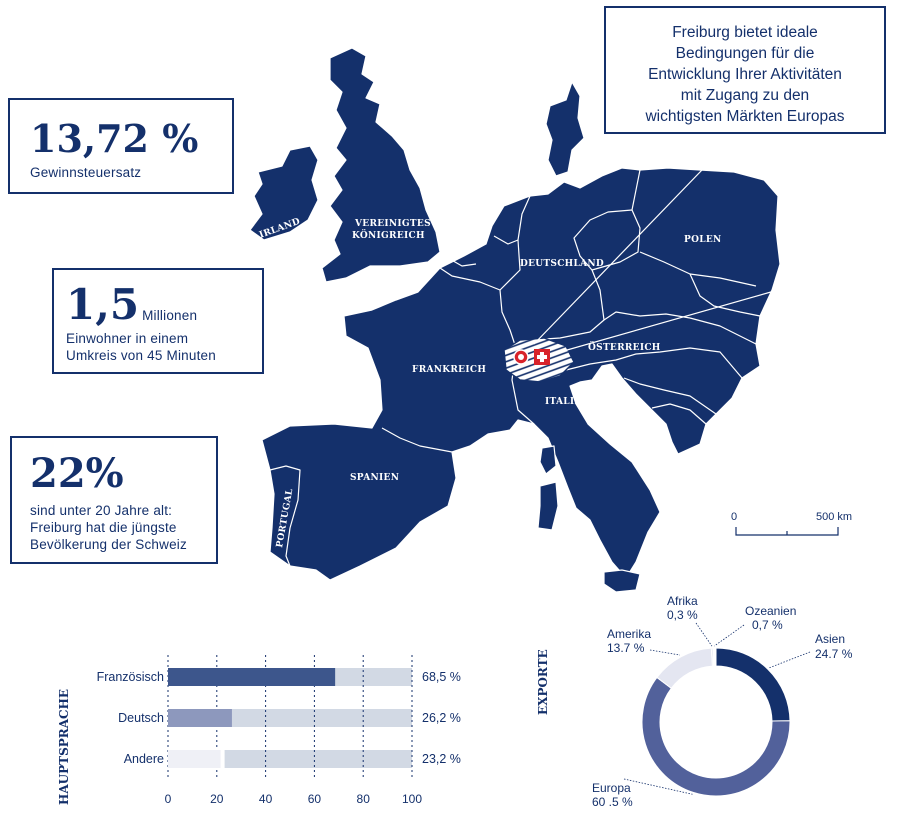 The width and height of the screenshot is (900, 820). I want to click on x-tick-label: 20, so click(217, 799).